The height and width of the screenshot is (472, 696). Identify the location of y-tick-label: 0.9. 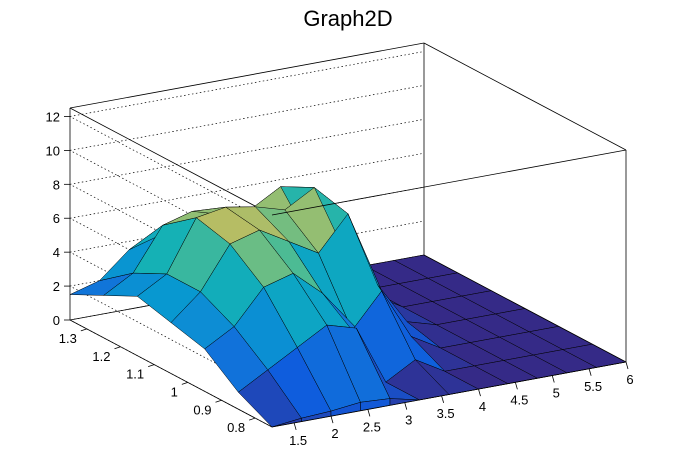
(202, 409).